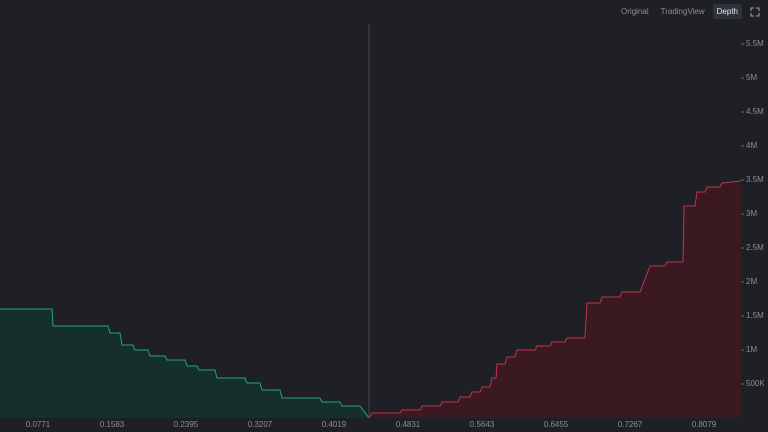 The height and width of the screenshot is (432, 768). I want to click on y-tick-label: 5M, so click(751, 77).